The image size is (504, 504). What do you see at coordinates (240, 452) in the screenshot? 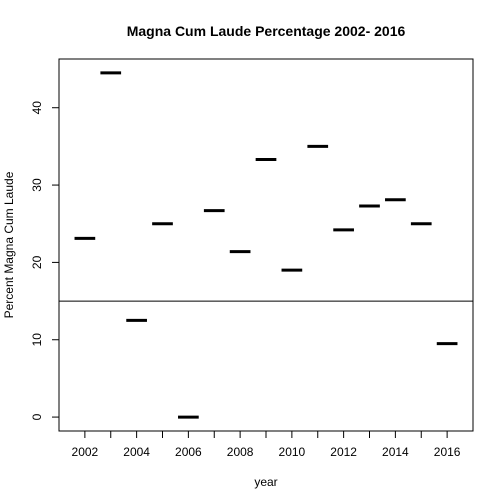
I see `x-tick-label: 2008` at bounding box center [240, 452].